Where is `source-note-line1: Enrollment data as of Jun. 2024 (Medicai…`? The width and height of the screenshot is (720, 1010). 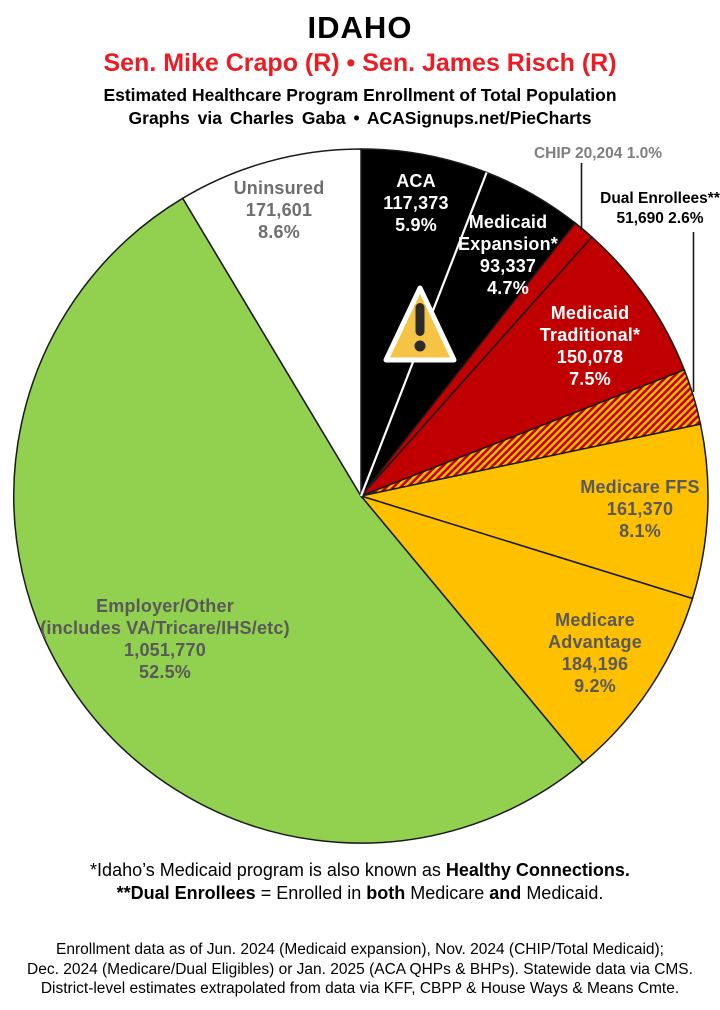 source-note-line1: Enrollment data as of Jun. 2024 (Medicai… is located at coordinates (360, 949).